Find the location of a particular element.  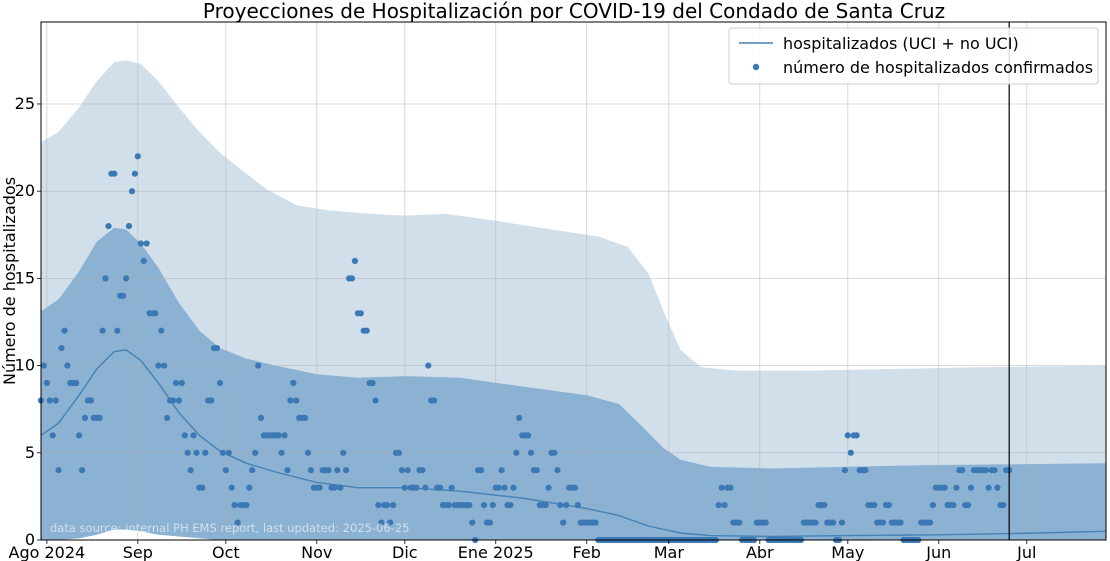

x-tick-label: Jun is located at coordinates (938, 552).